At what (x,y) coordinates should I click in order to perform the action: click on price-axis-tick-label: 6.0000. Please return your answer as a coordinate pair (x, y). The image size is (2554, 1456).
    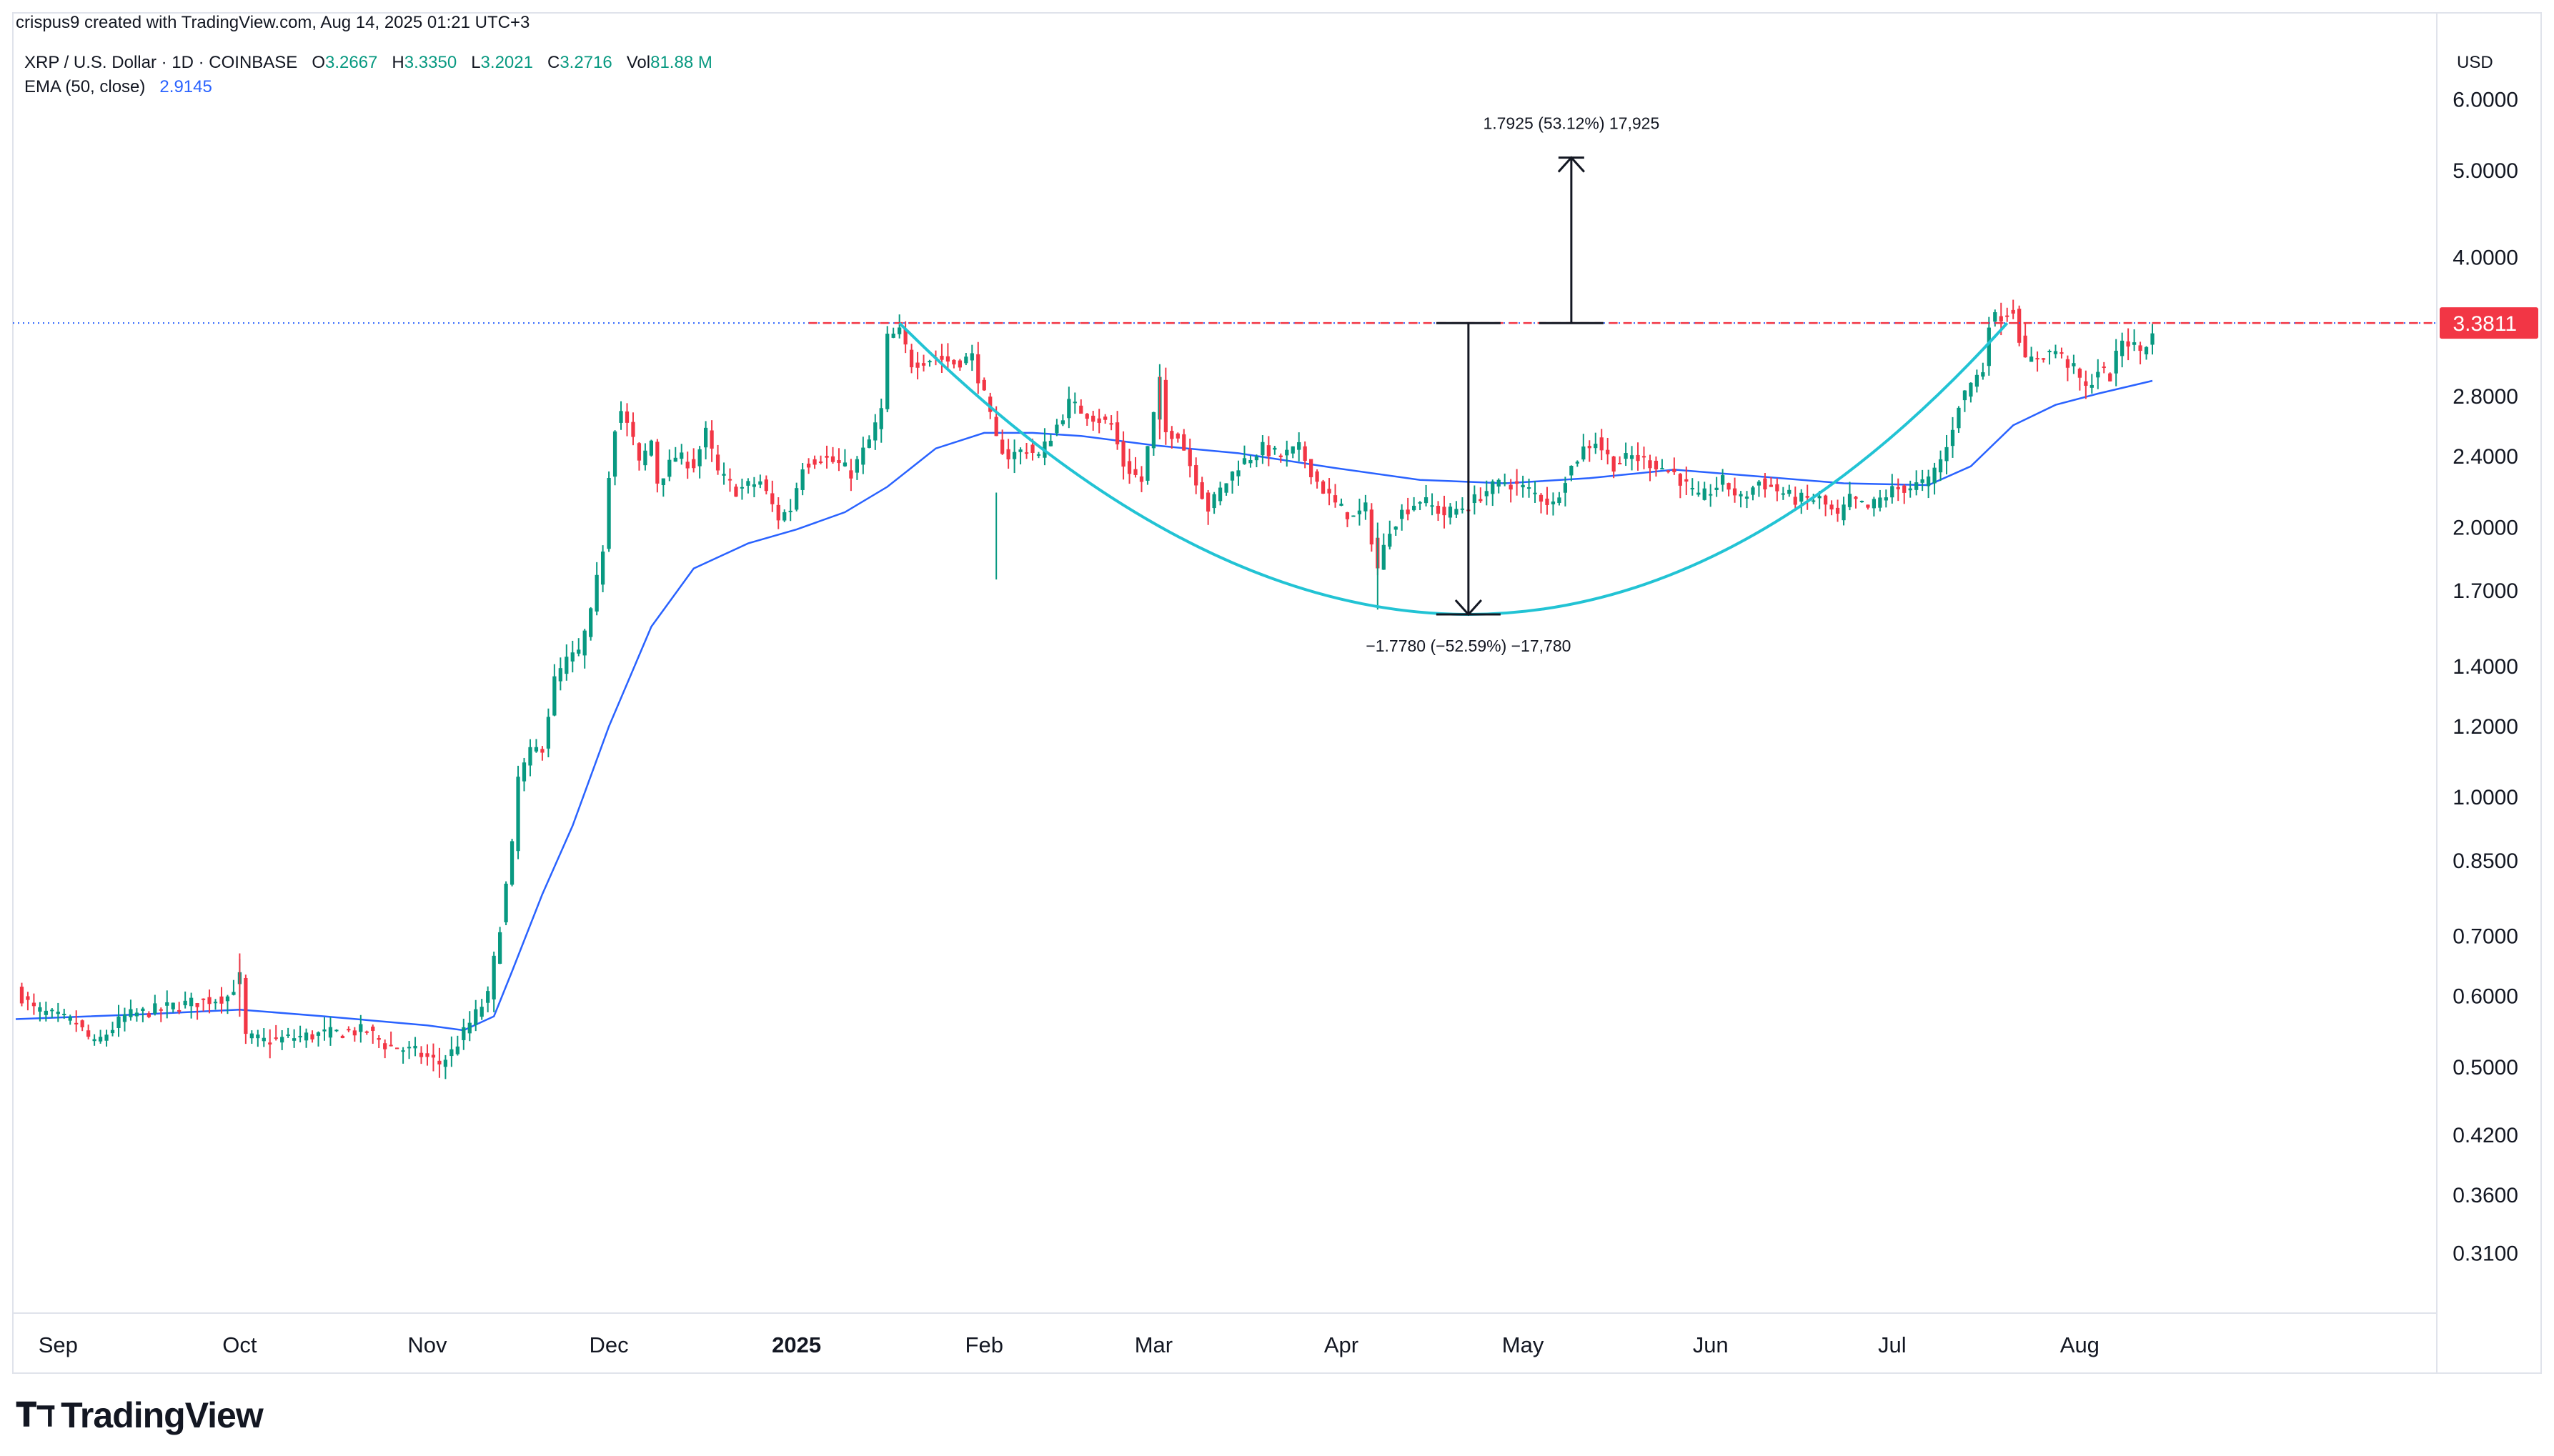
    Looking at the image, I should click on (2485, 99).